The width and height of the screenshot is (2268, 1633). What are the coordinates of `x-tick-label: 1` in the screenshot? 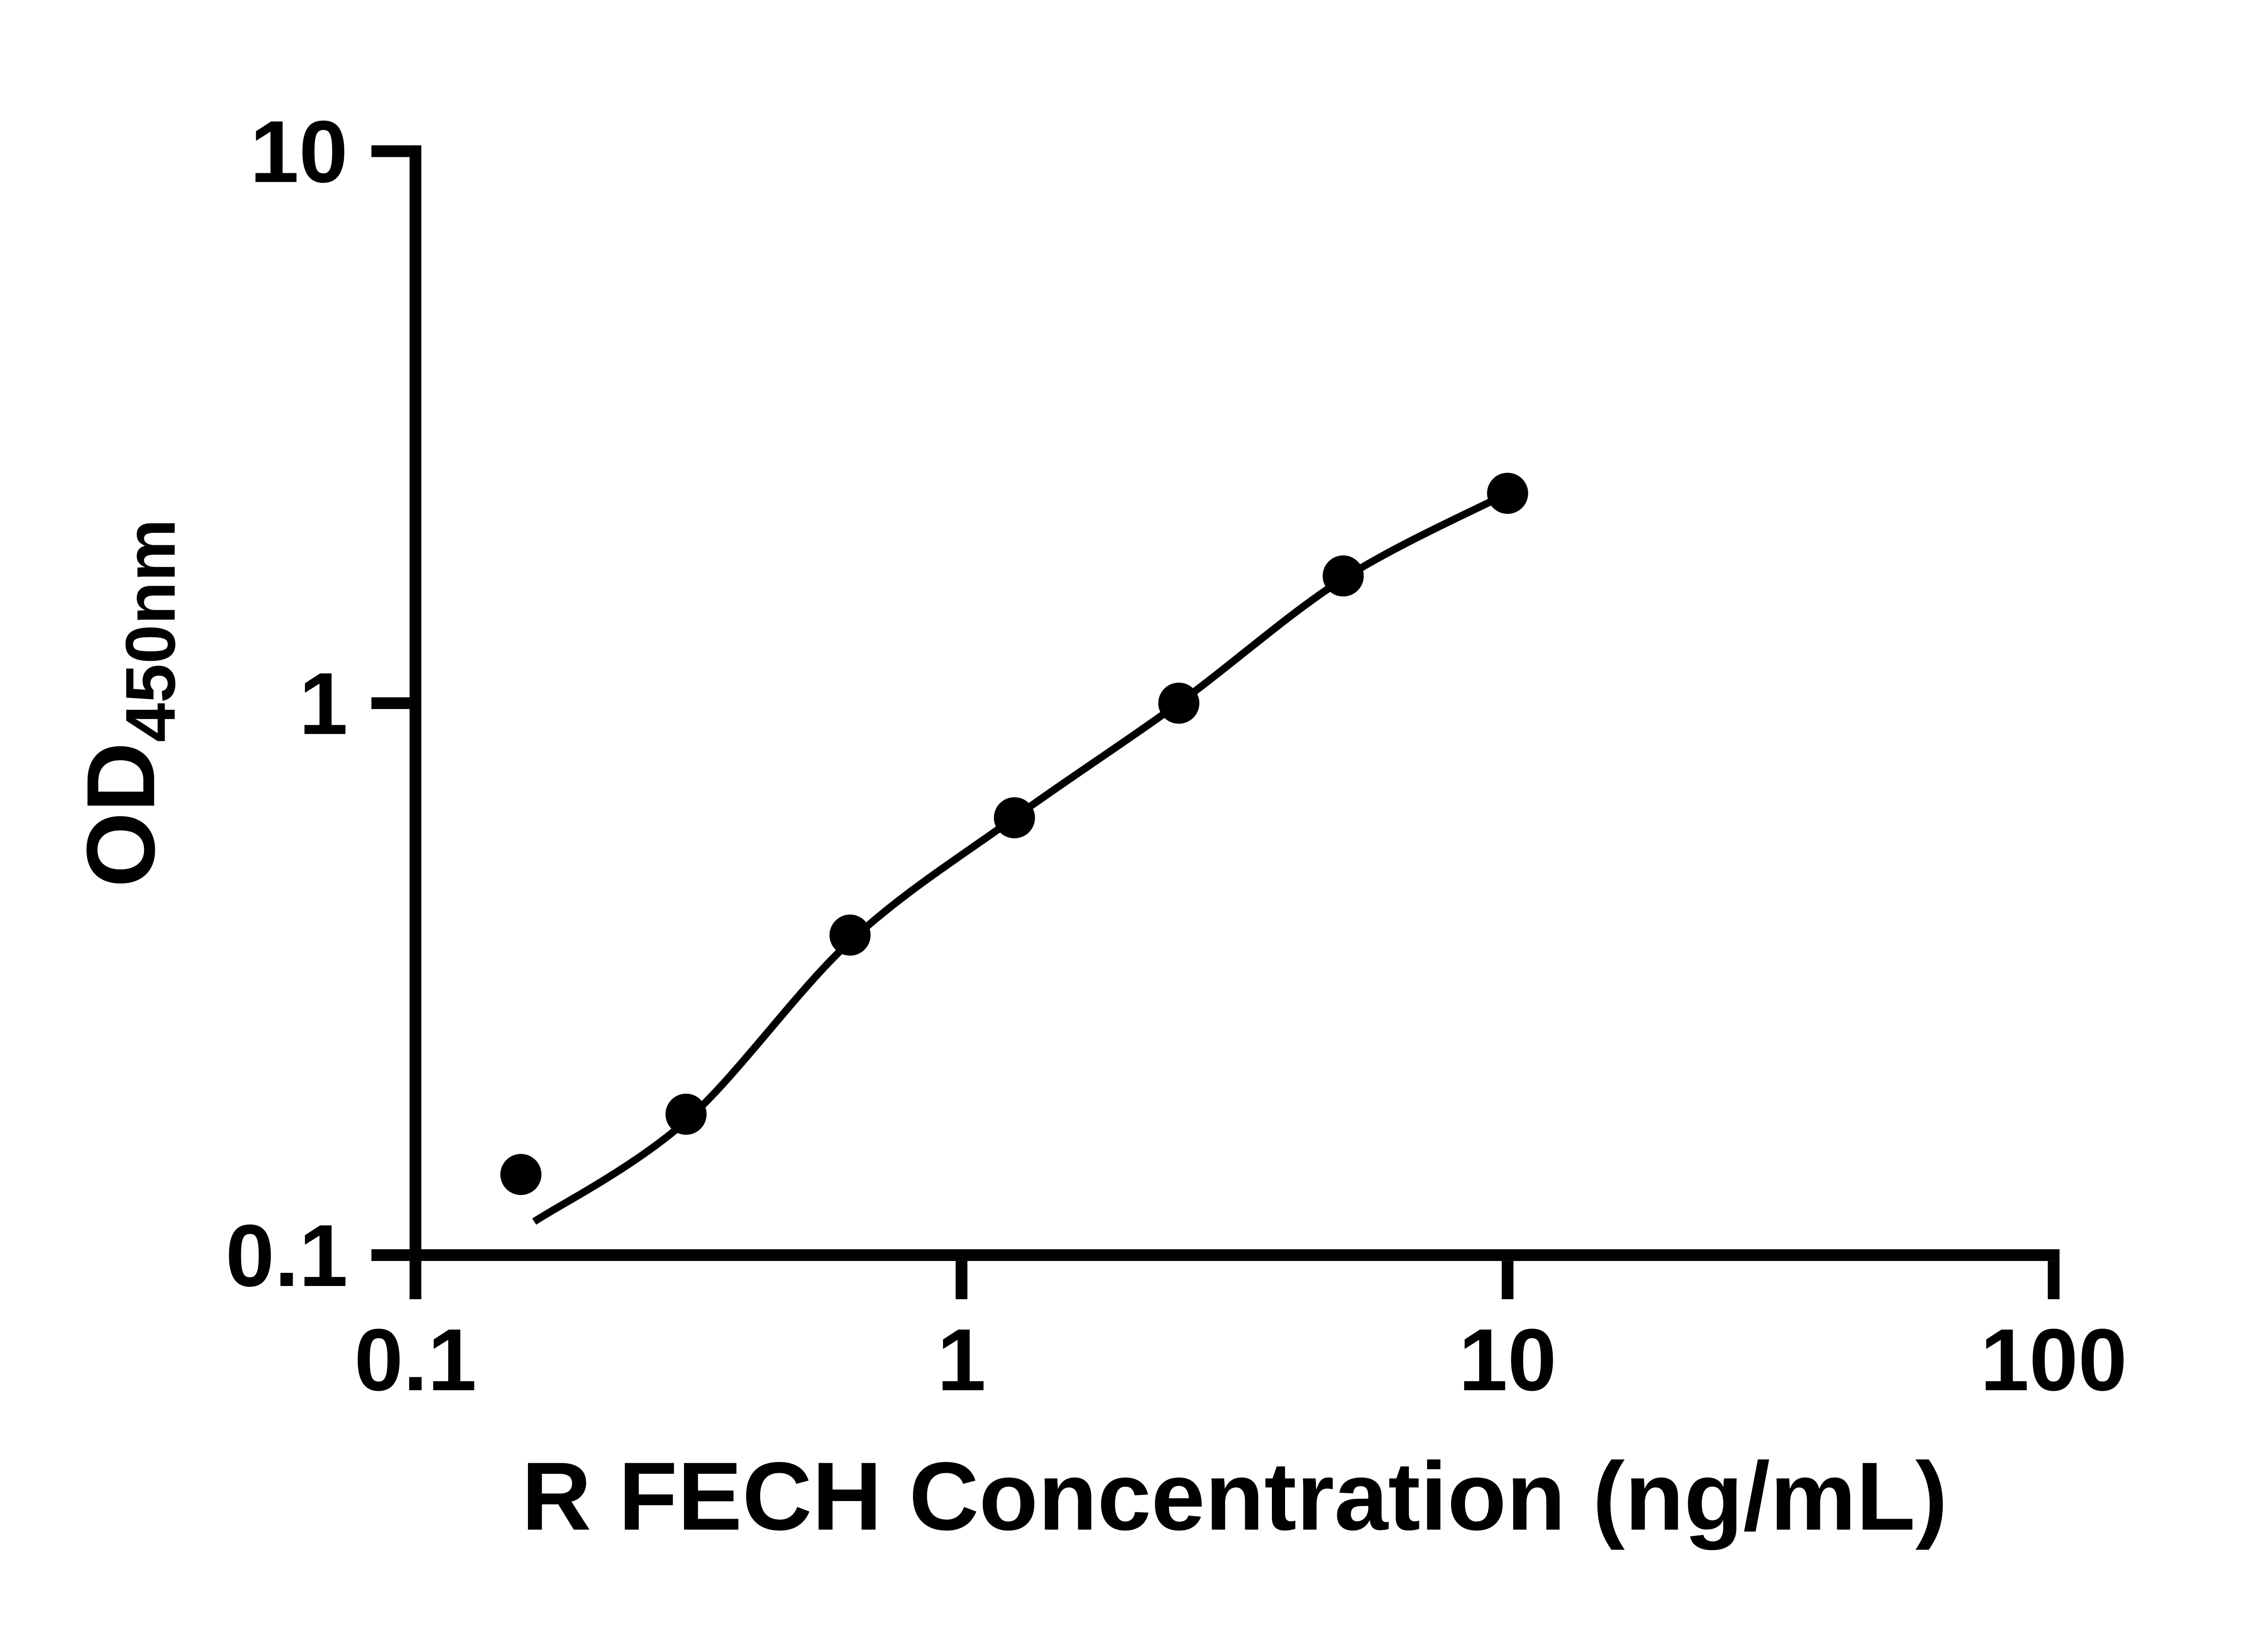 It's located at (962, 1360).